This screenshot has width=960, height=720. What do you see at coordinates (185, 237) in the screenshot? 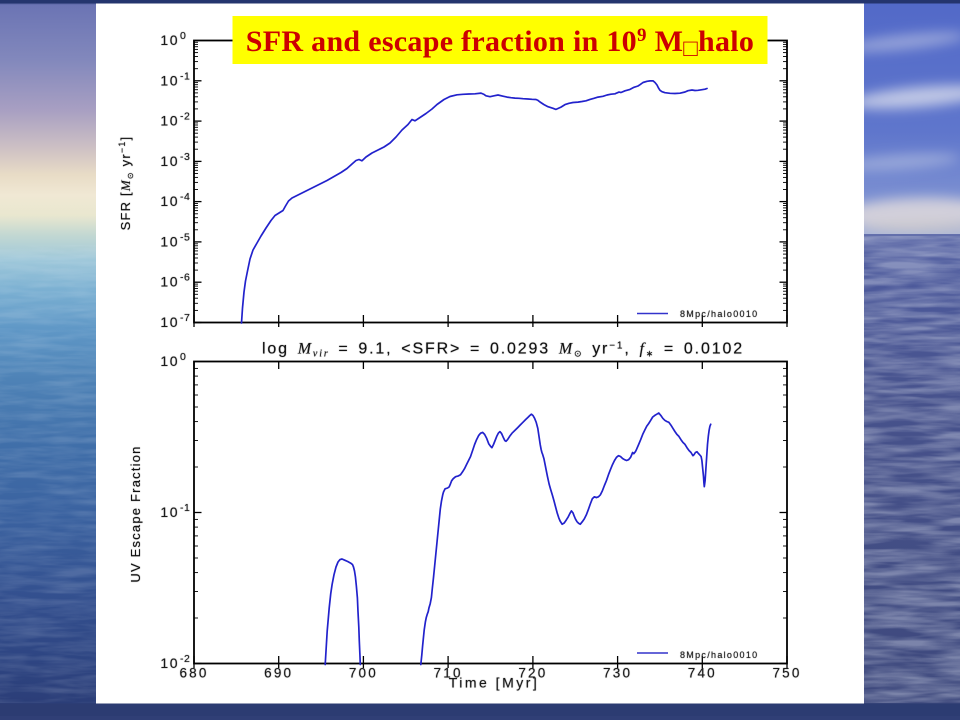
I see `svg-text: -5` at bounding box center [185, 237].